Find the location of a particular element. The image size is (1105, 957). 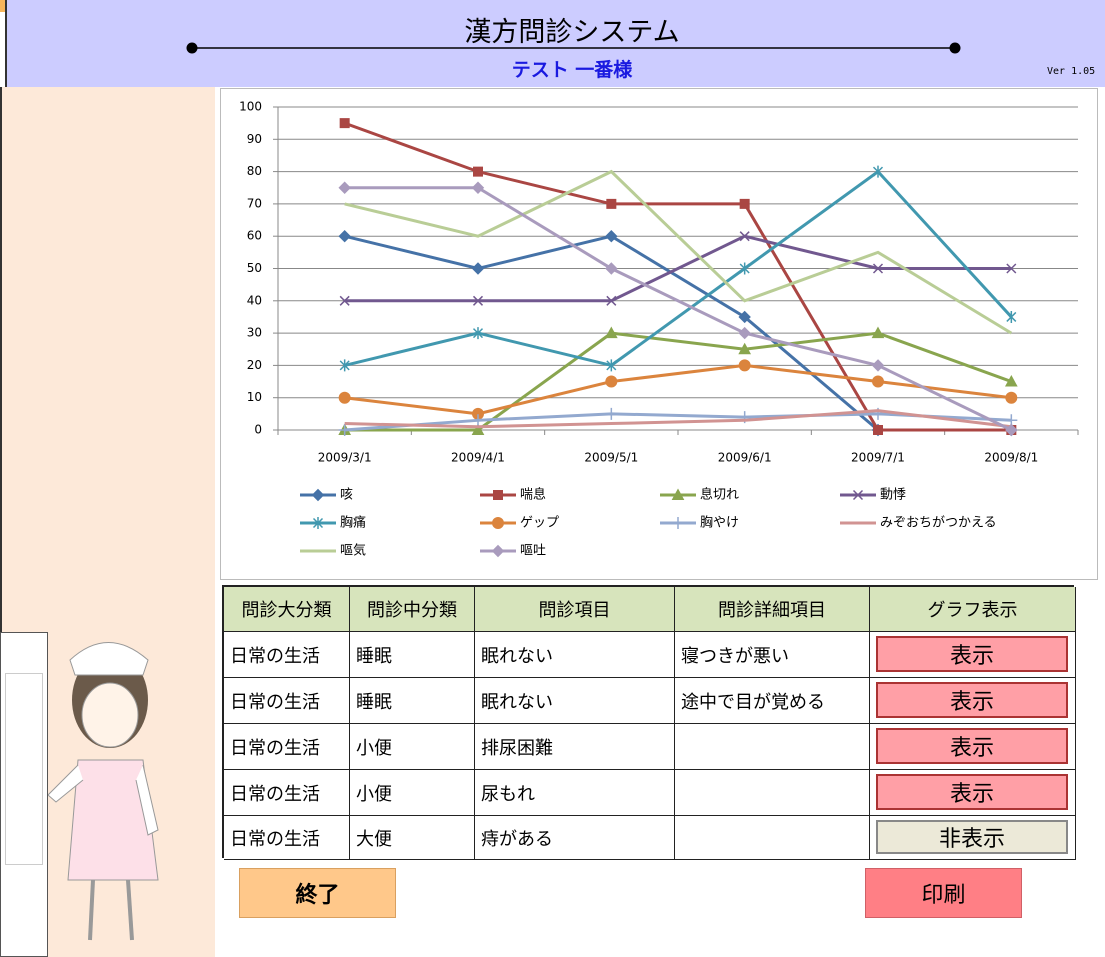

x-tick-label: 2009/8/1 is located at coordinates (1011, 458).